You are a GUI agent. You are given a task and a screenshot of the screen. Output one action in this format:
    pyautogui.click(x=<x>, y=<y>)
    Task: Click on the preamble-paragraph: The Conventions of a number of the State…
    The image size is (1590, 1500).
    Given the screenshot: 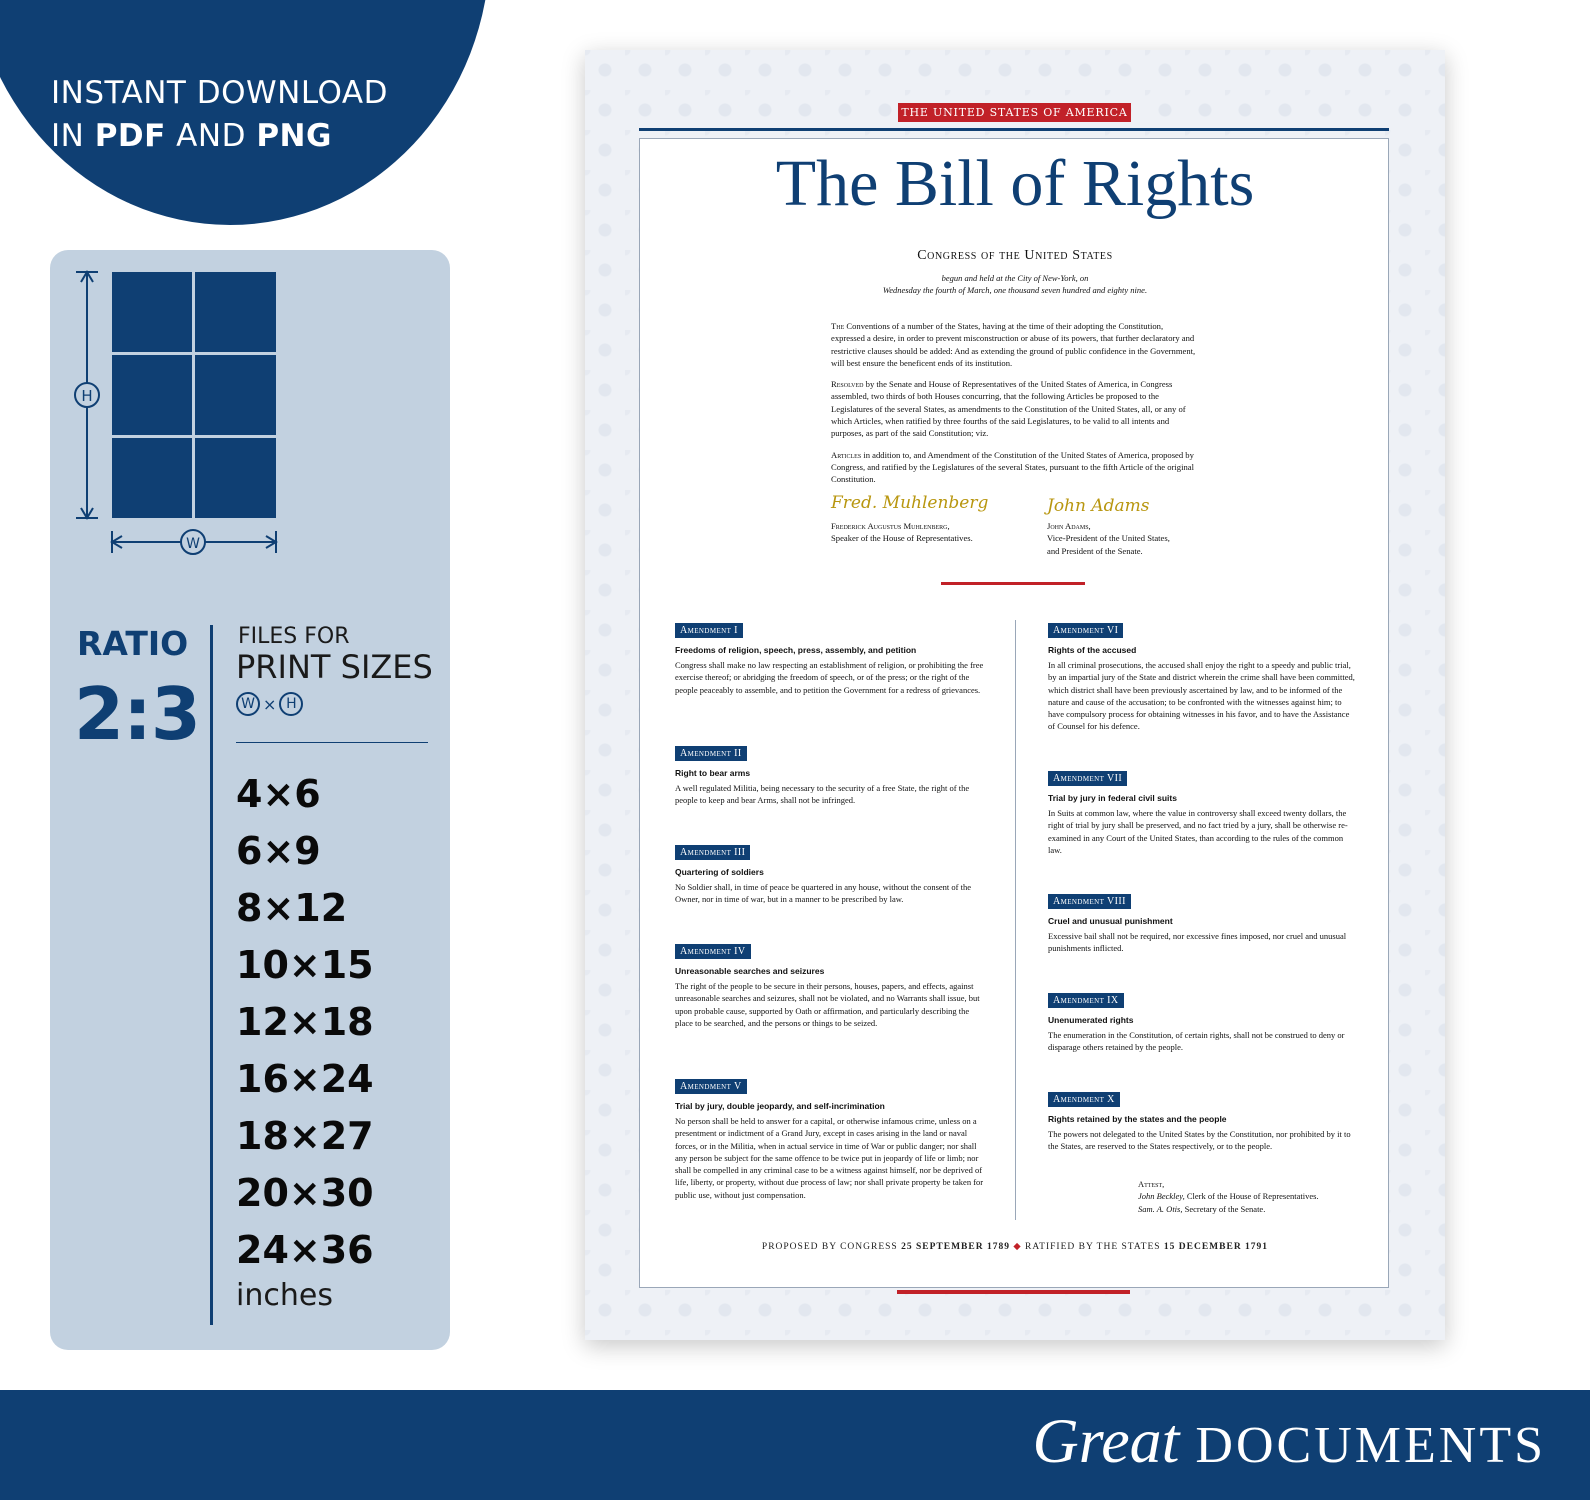 What is the action you would take?
    pyautogui.click(x=1015, y=344)
    